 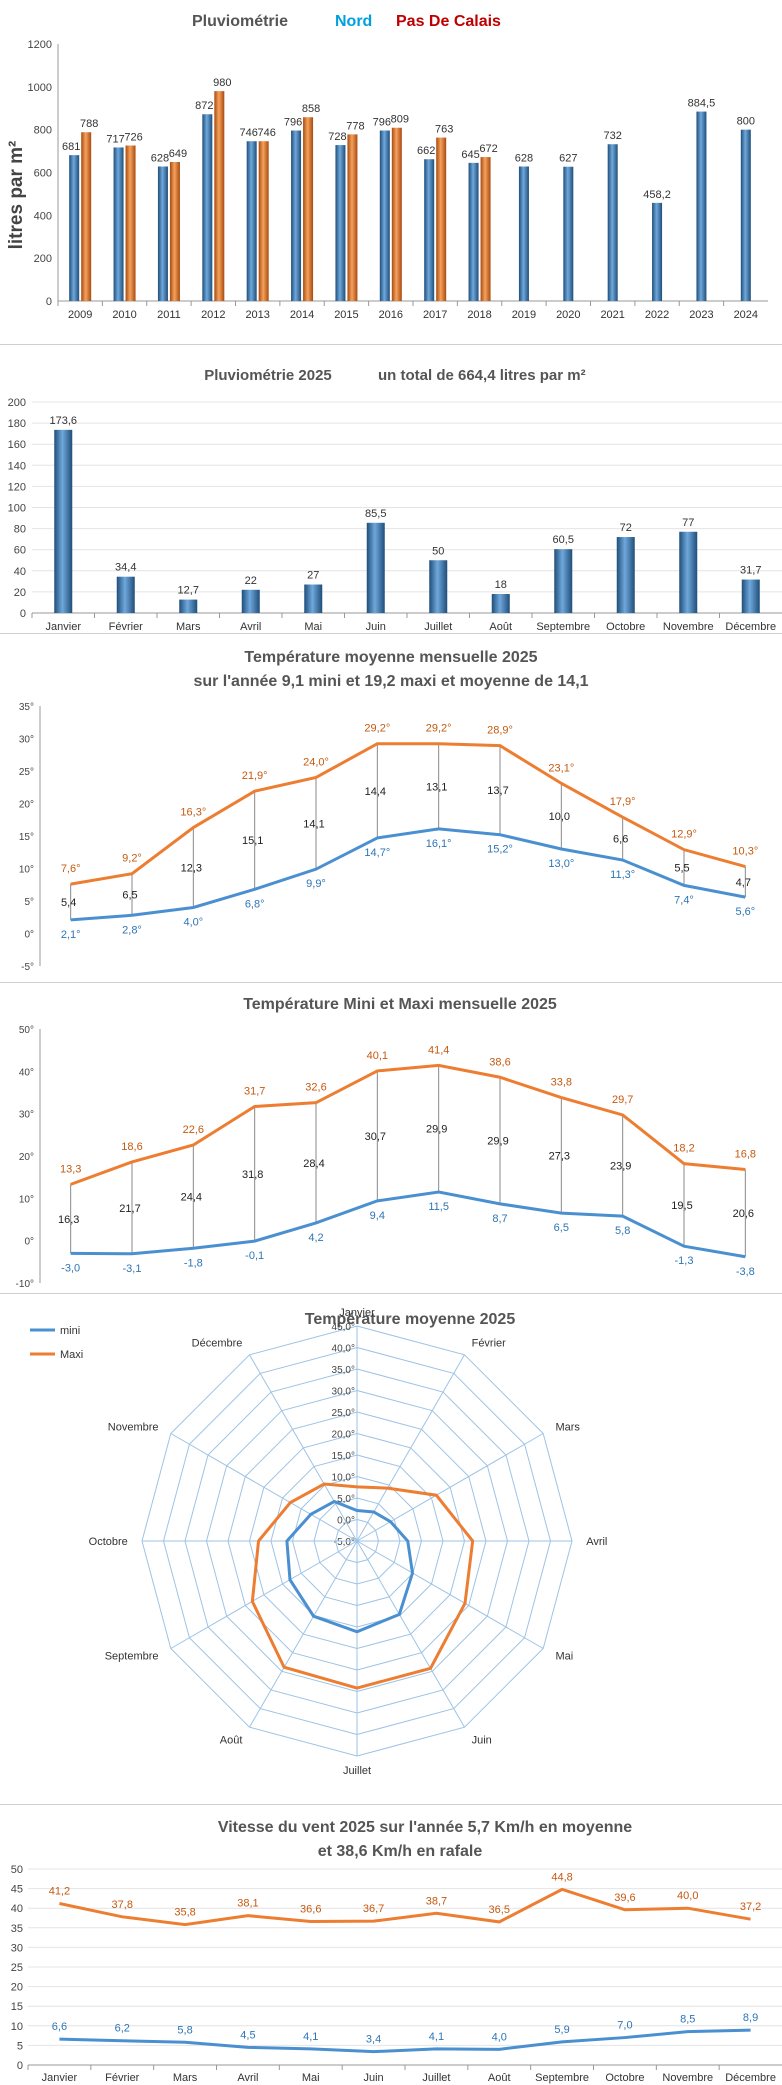 What do you see at coordinates (559, 817) in the screenshot?
I see `chart3-diff-label: 10,0` at bounding box center [559, 817].